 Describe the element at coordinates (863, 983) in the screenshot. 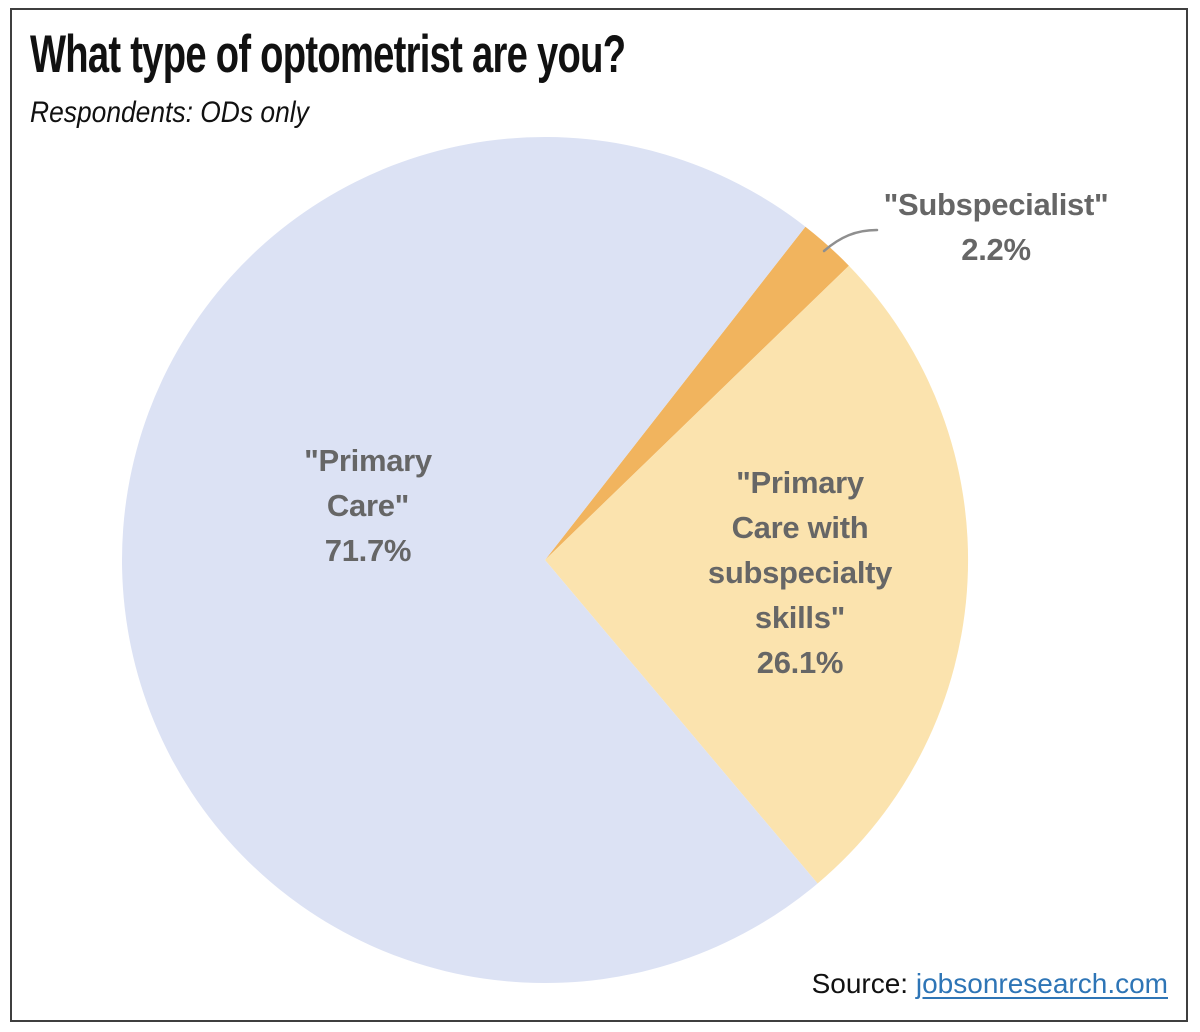

I see `source-prefix: Source:` at that location.